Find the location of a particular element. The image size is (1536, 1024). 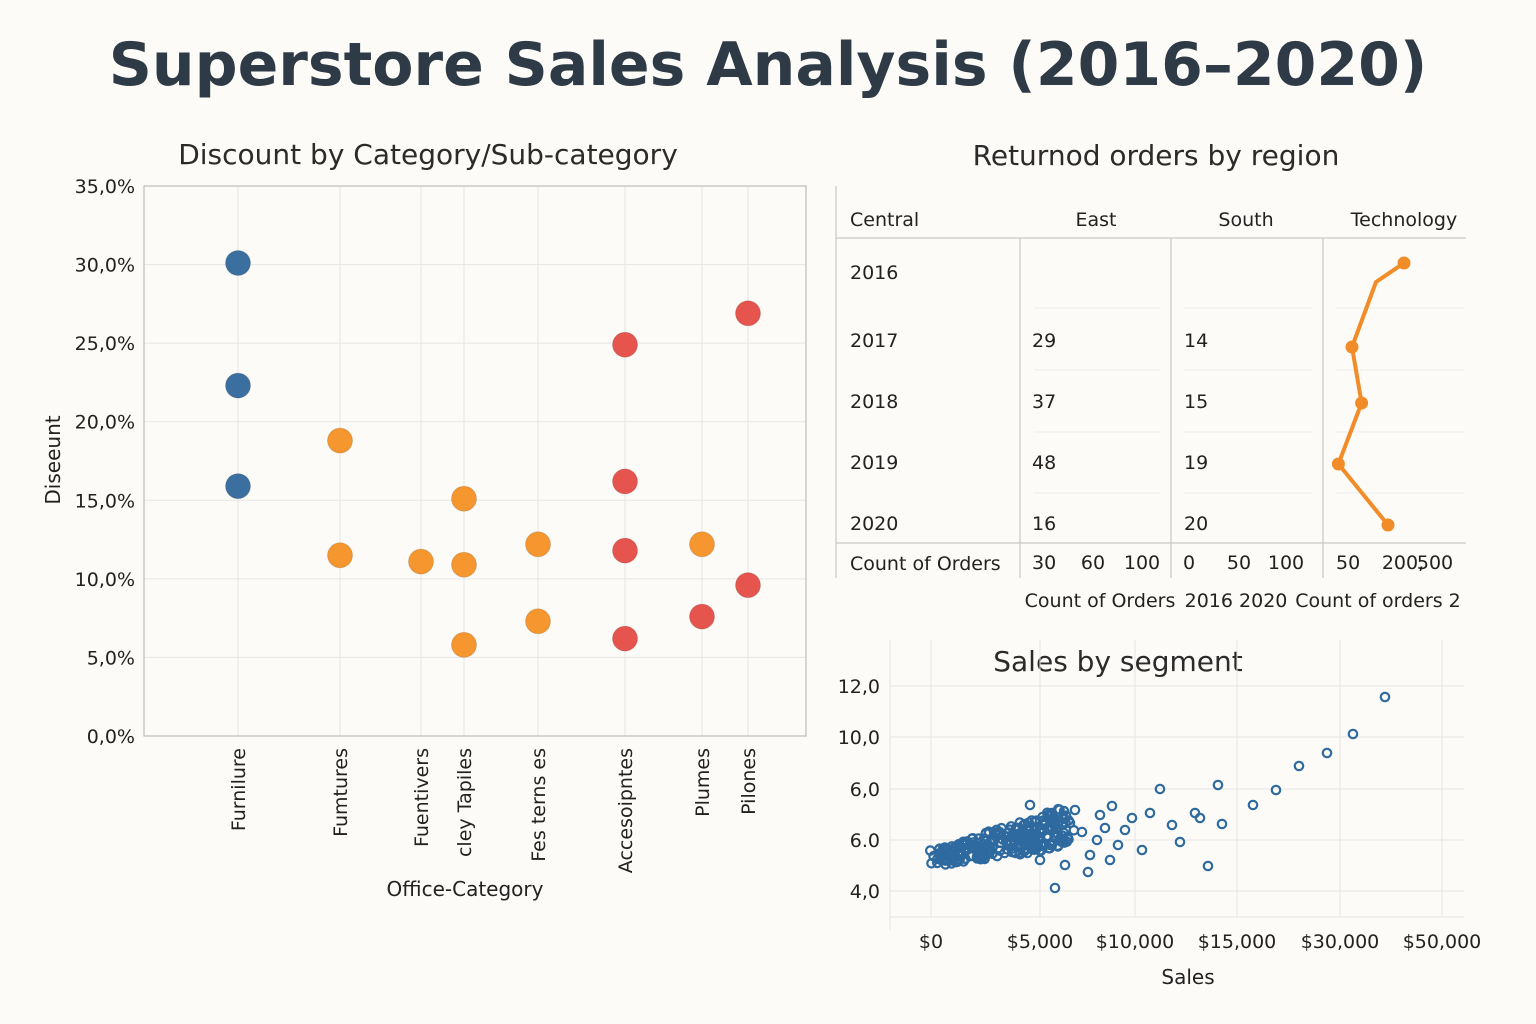

column-header-central: Central is located at coordinates (884, 220).